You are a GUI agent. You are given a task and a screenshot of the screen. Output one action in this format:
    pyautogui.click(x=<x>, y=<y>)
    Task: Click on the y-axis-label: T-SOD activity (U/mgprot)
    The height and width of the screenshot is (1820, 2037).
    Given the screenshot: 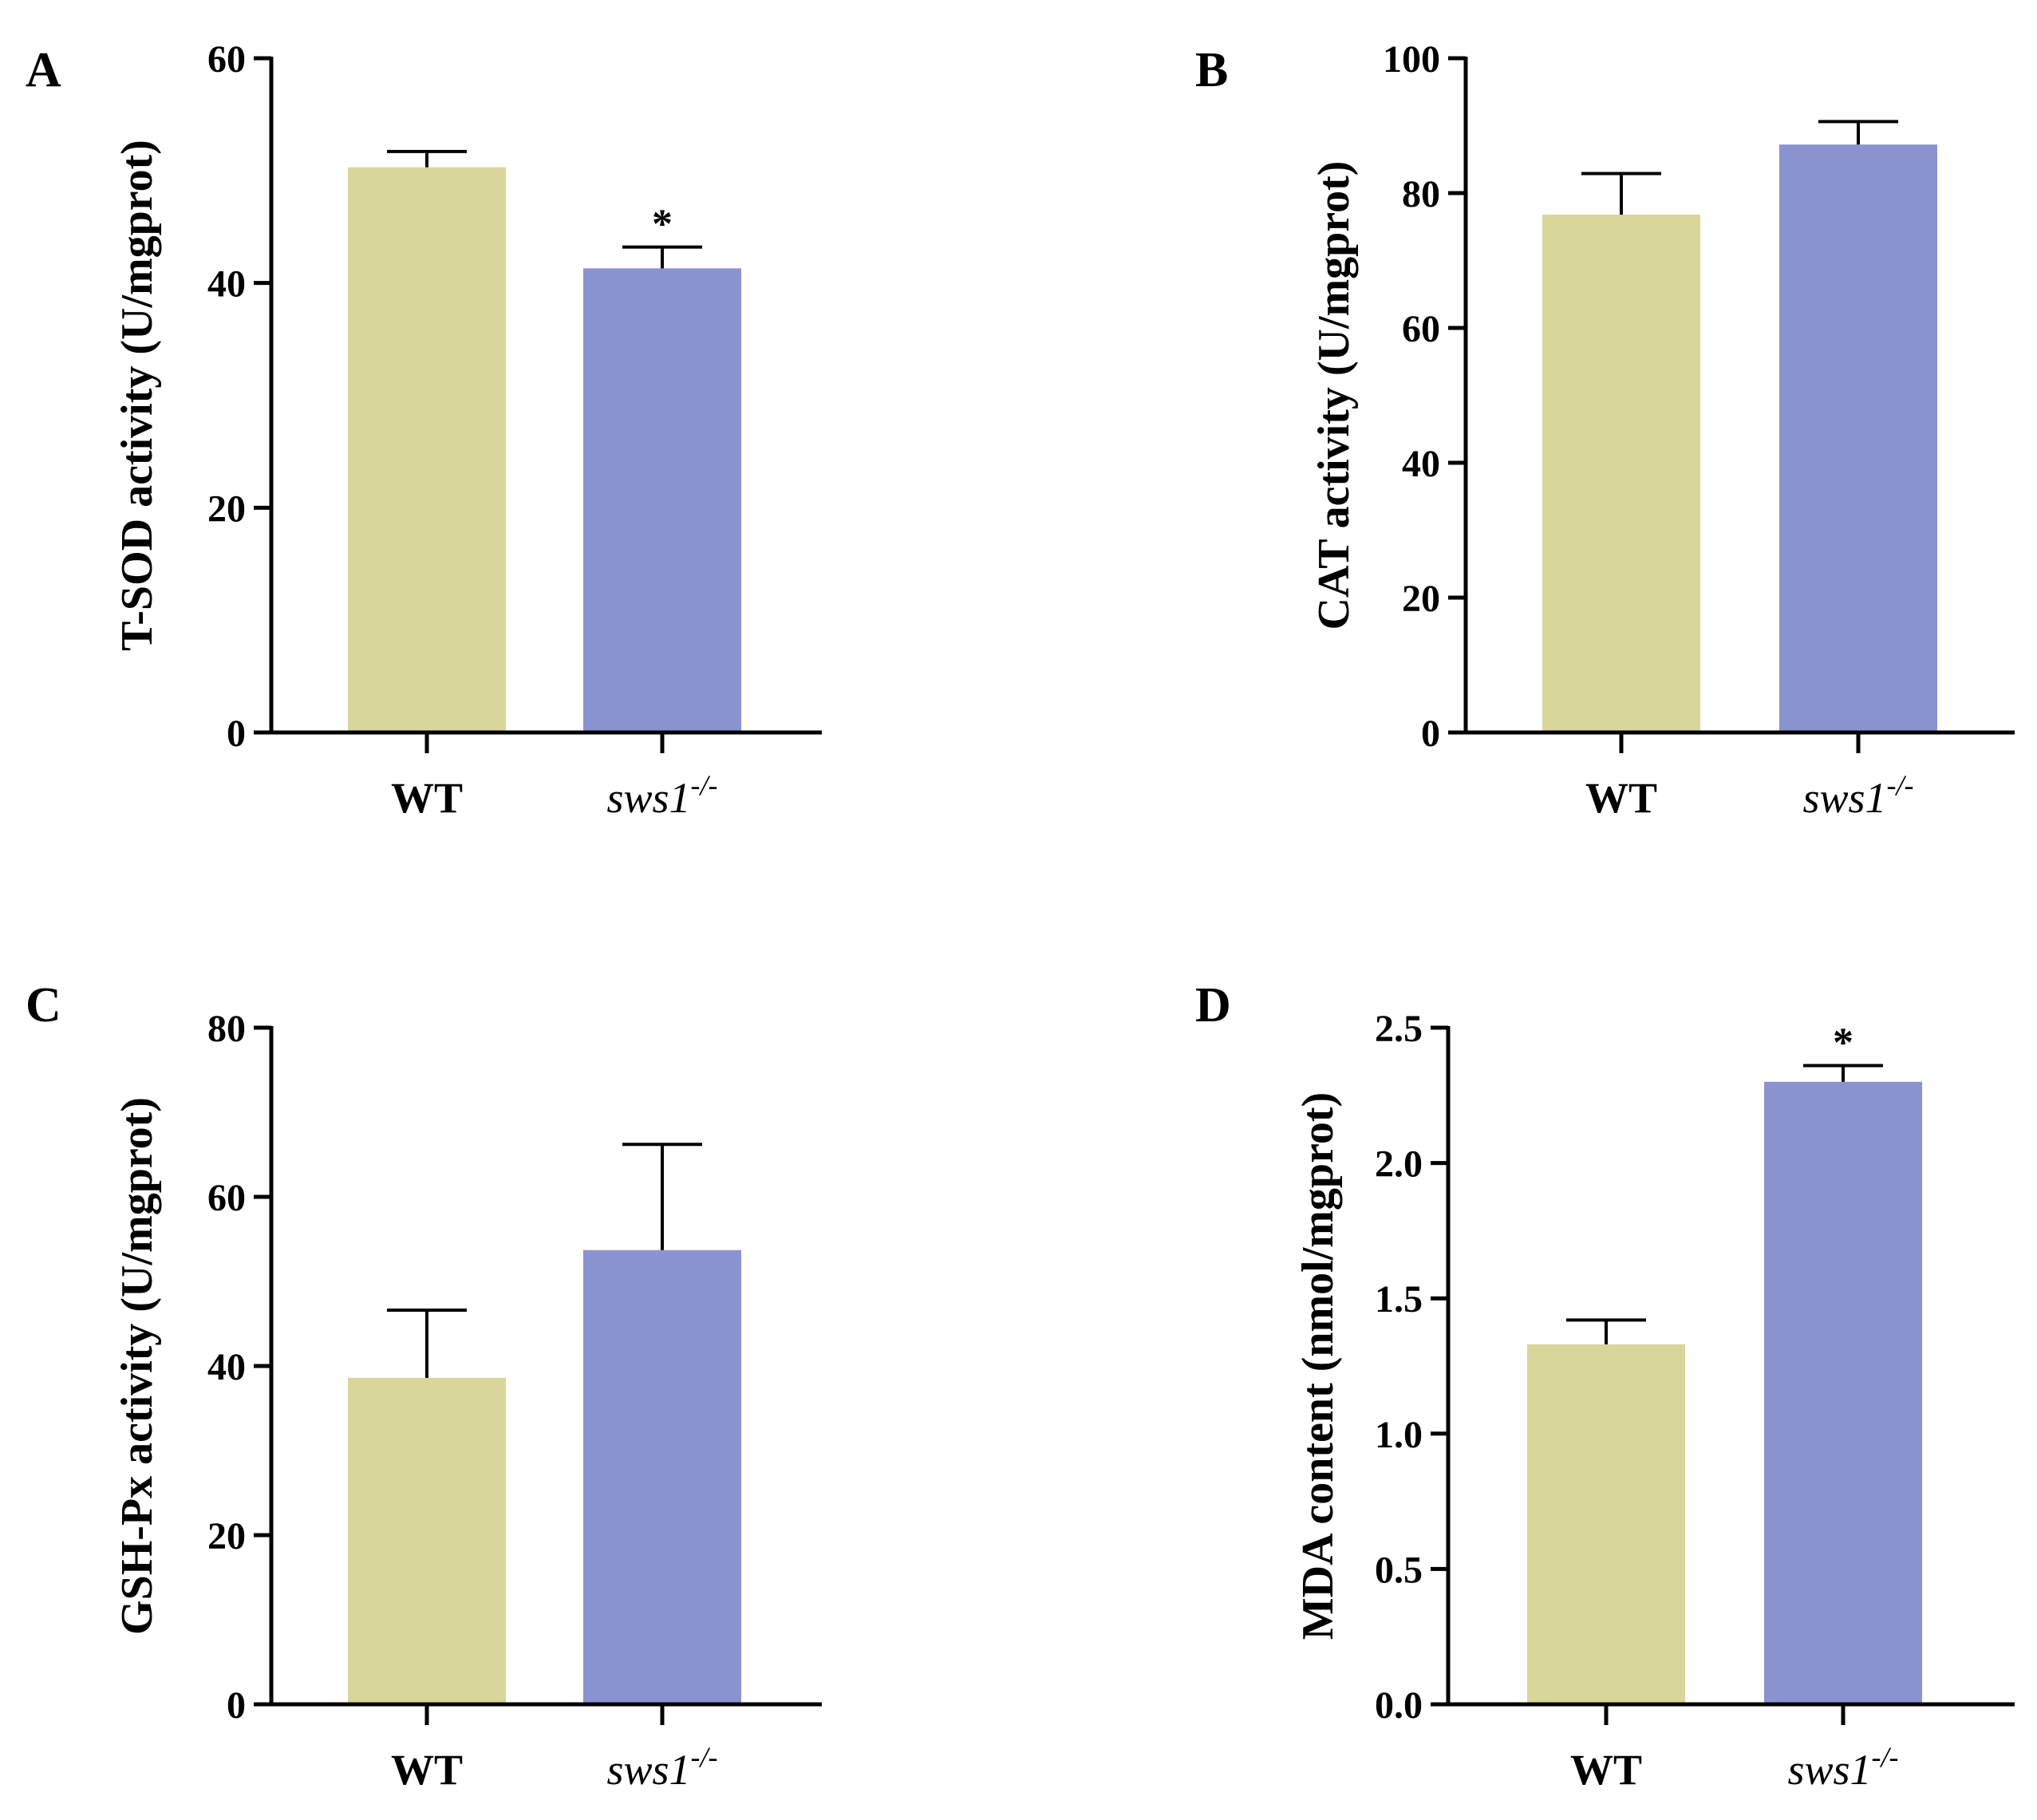 What is the action you would take?
    pyautogui.click(x=137, y=395)
    